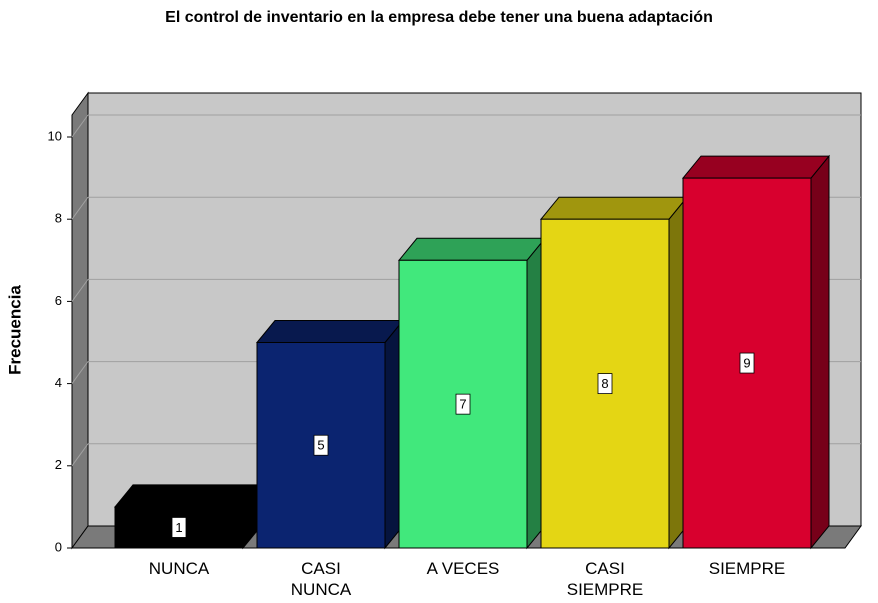 The width and height of the screenshot is (878, 603). What do you see at coordinates (80, 320) in the screenshot?
I see `left-wall` at bounding box center [80, 320].